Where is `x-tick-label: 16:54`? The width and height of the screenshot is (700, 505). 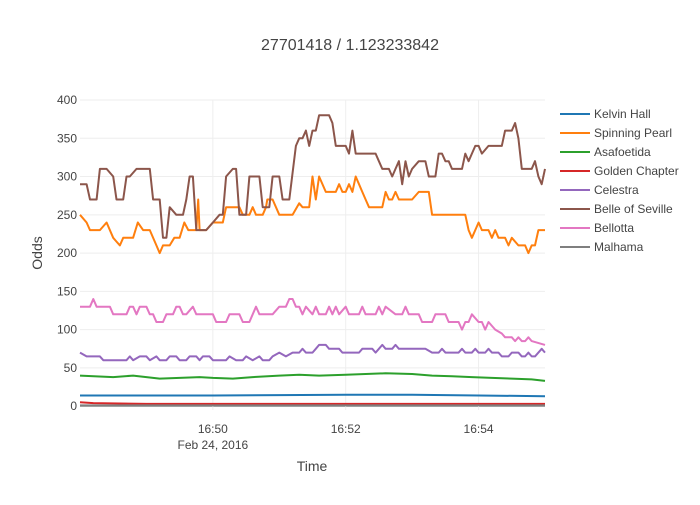 x-tick-label: 16:54 is located at coordinates (479, 429).